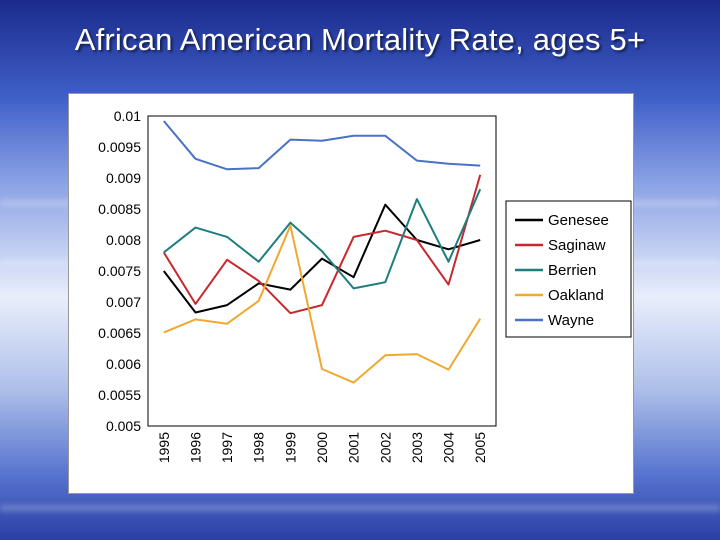  Describe the element at coordinates (259, 447) in the screenshot. I see `x-tick-label: 1998` at that location.